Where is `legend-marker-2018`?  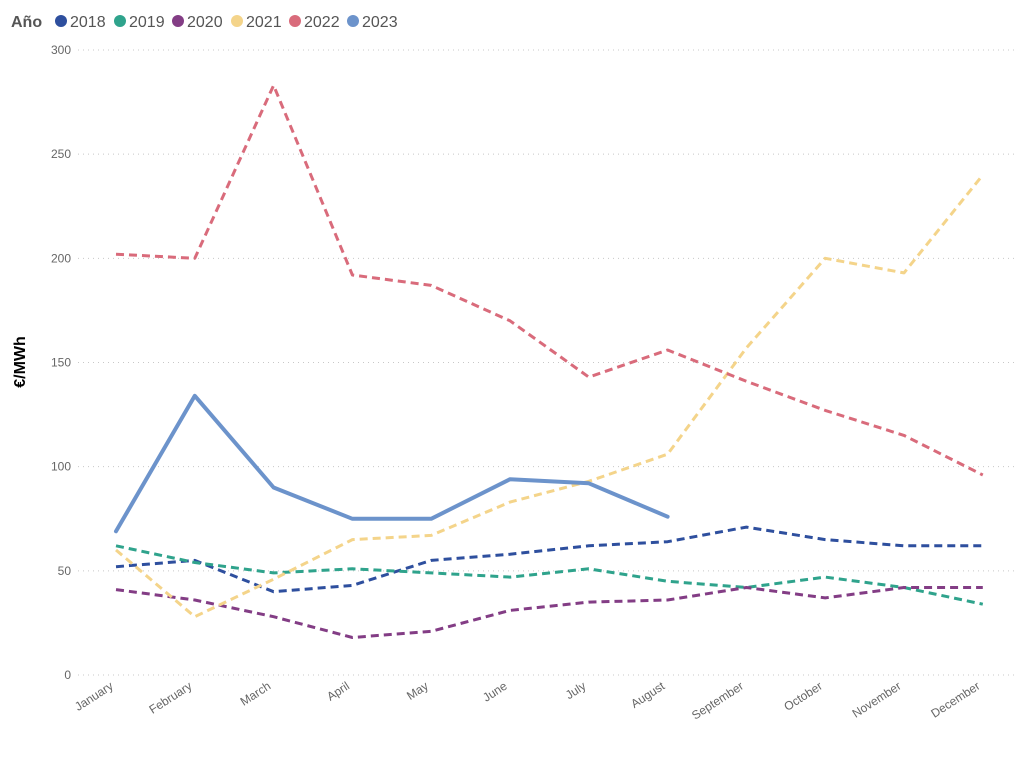 legend-marker-2018 is located at coordinates (61, 21).